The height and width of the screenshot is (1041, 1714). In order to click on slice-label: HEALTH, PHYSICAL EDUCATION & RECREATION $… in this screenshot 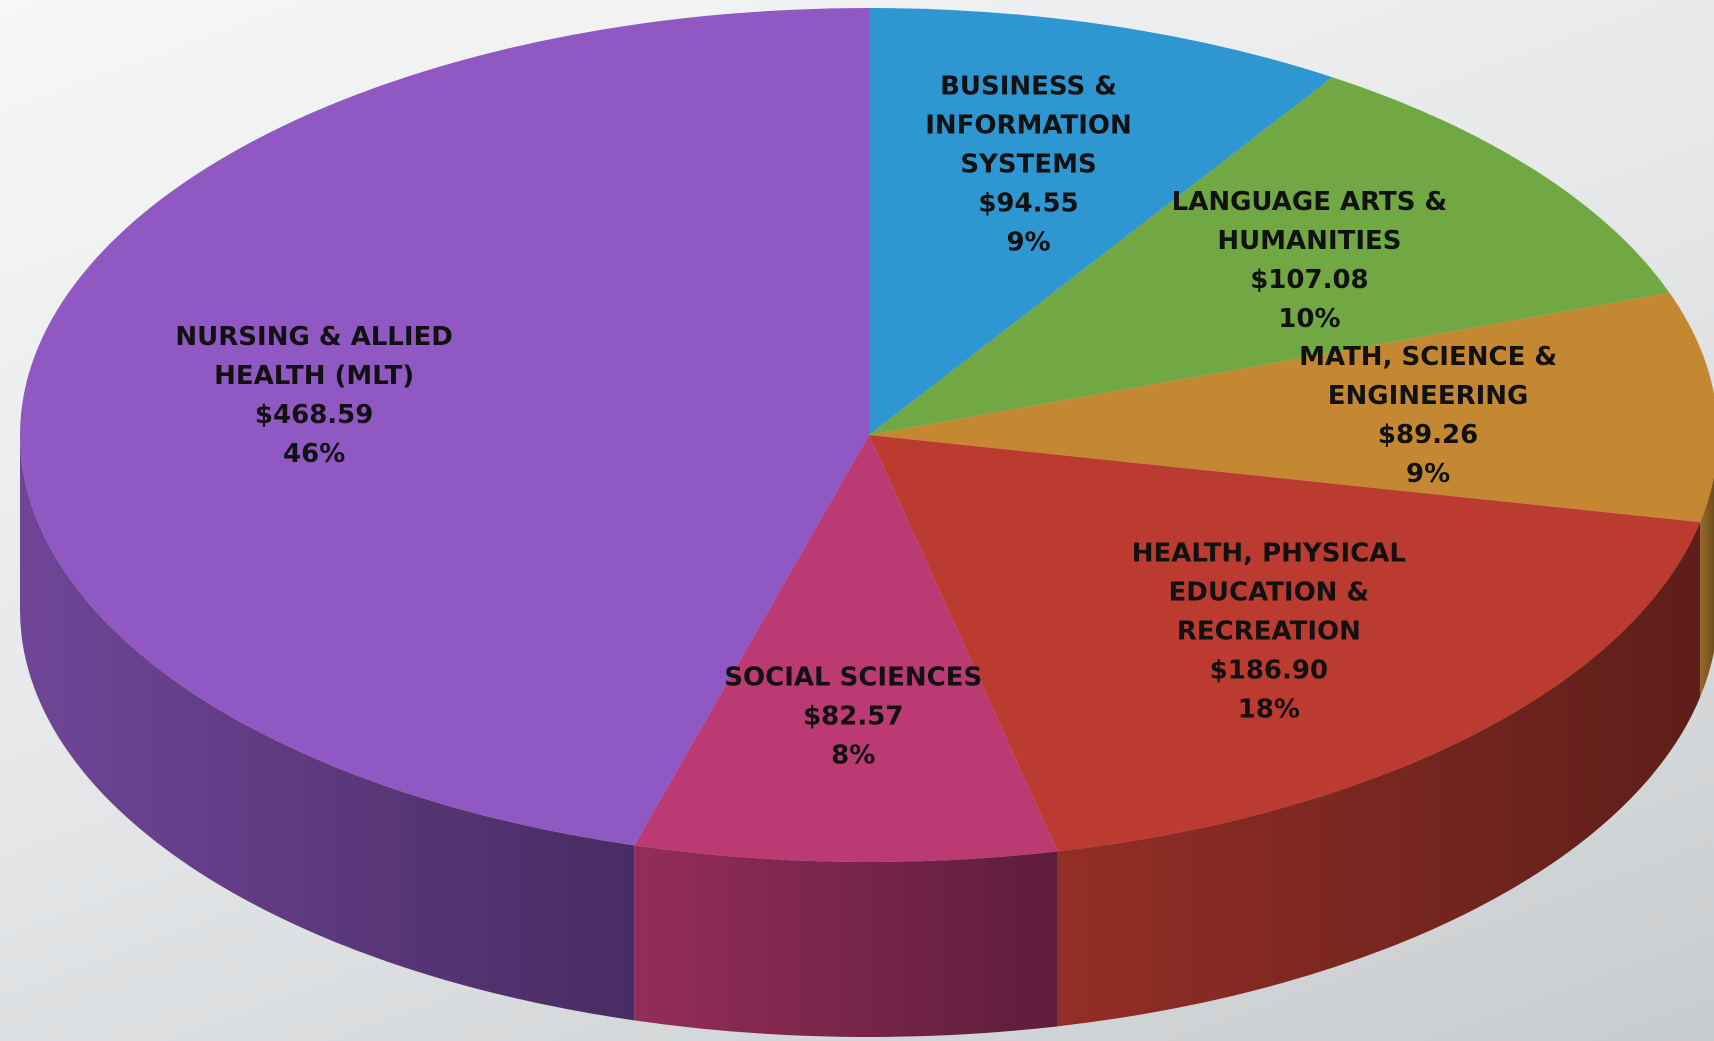, I will do `click(1269, 632)`.